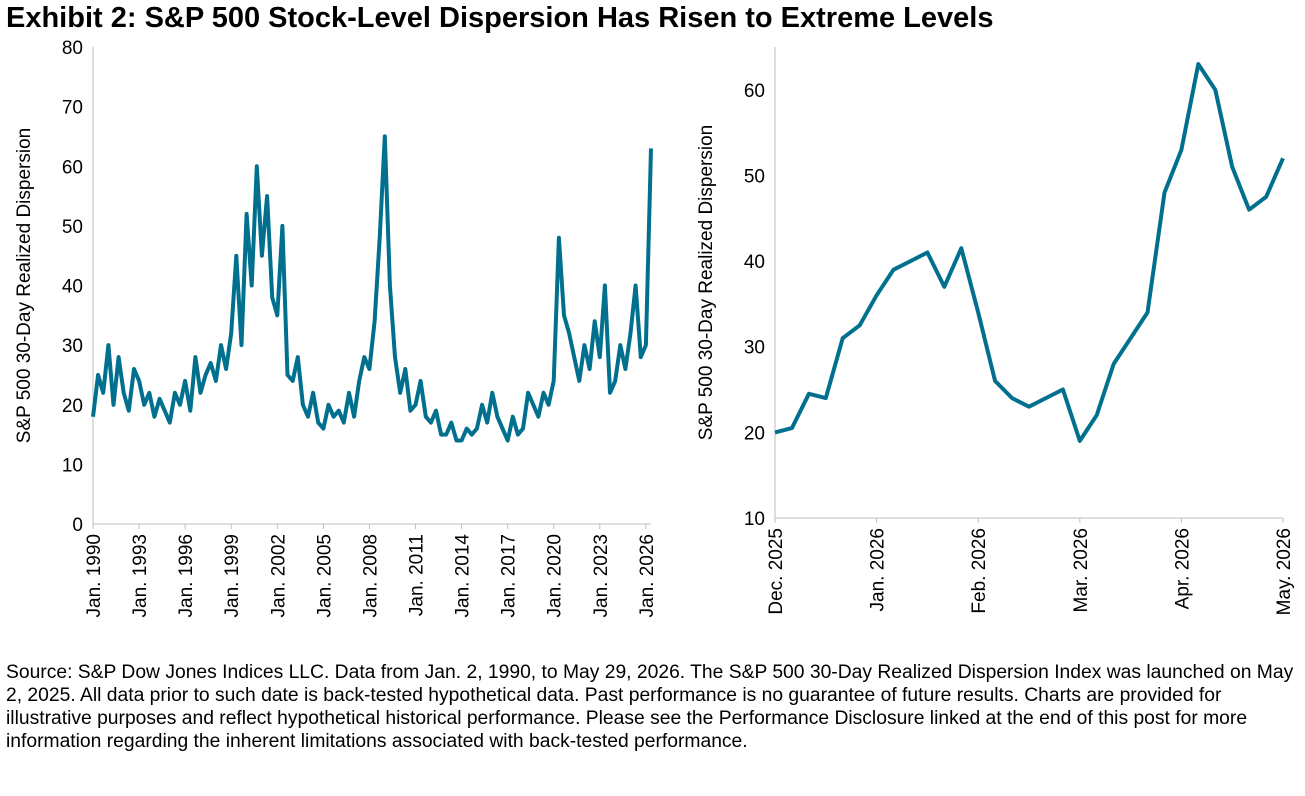 The image size is (1305, 796). What do you see at coordinates (1081, 570) in the screenshot?
I see `x-tick-label: Mar. 2026` at bounding box center [1081, 570].